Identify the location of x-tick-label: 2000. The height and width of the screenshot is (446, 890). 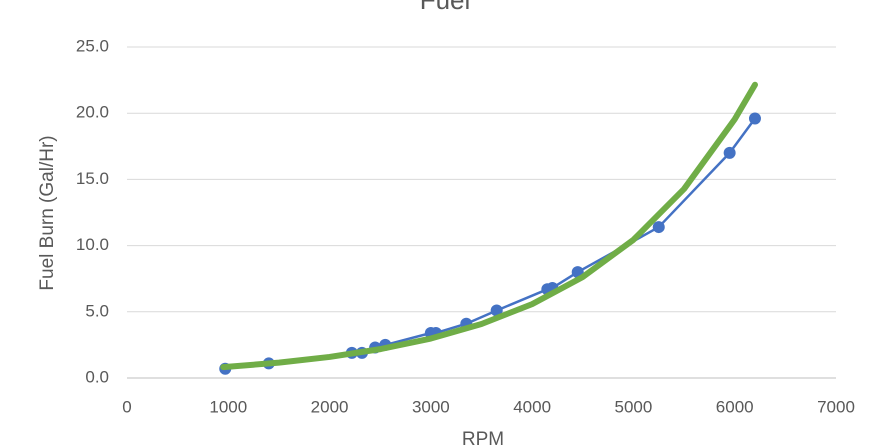
(330, 406).